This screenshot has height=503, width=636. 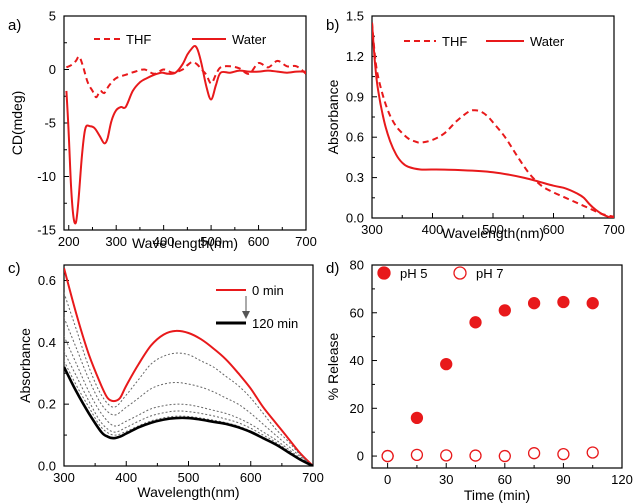 I want to click on y-tick-label: 0.9, so click(x=355, y=96).